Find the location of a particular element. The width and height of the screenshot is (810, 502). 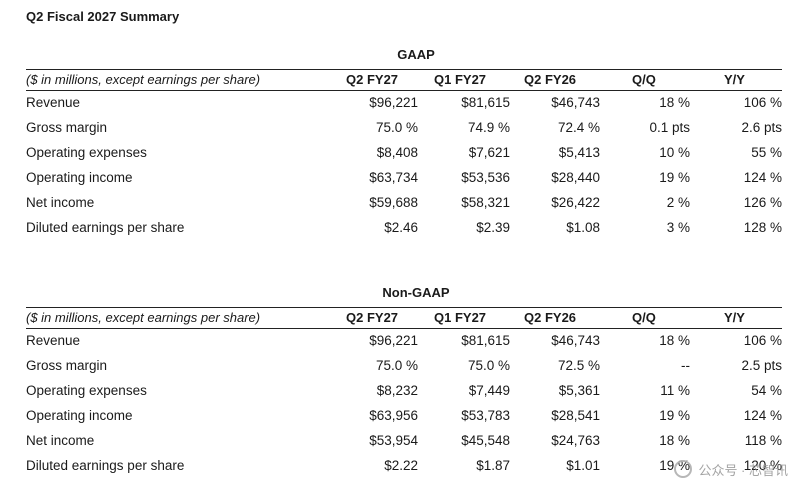

cell: 2.6 pts is located at coordinates (761, 127).